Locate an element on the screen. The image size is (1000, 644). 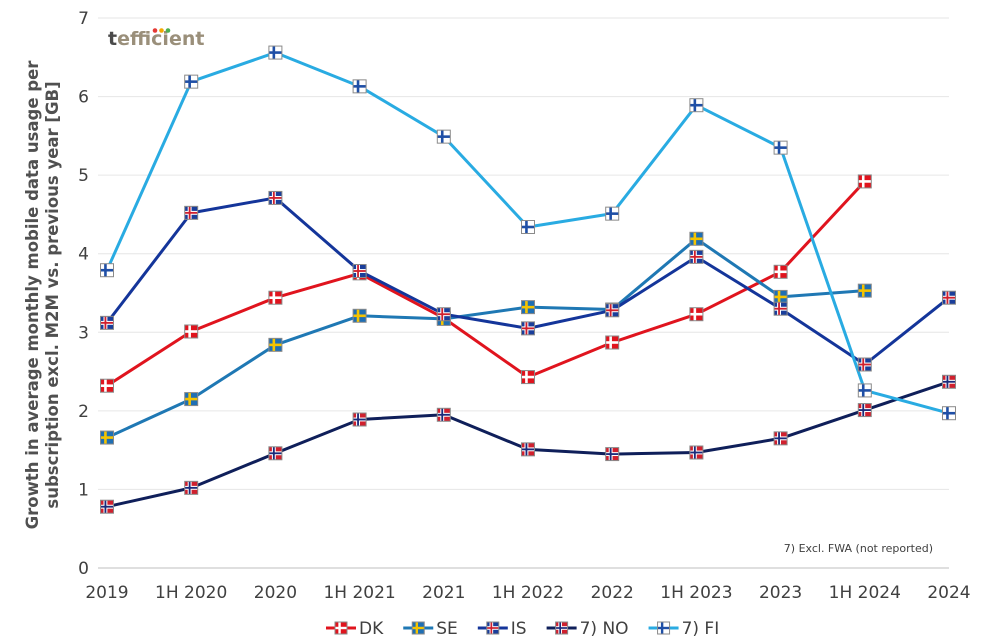
legend-item-is: IS is located at coordinates (502, 629).